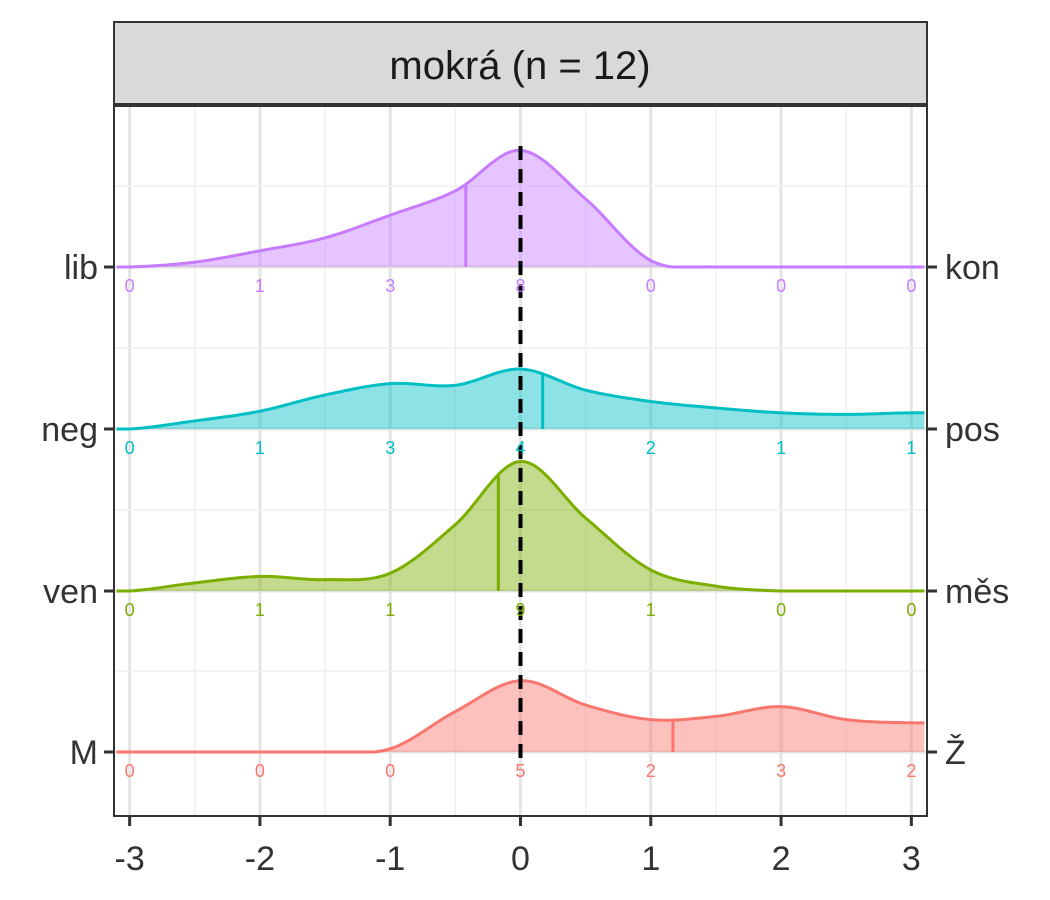 This screenshot has height=900, width=1050. Describe the element at coordinates (520, 399) in the screenshot. I see `density-line-neg` at that location.